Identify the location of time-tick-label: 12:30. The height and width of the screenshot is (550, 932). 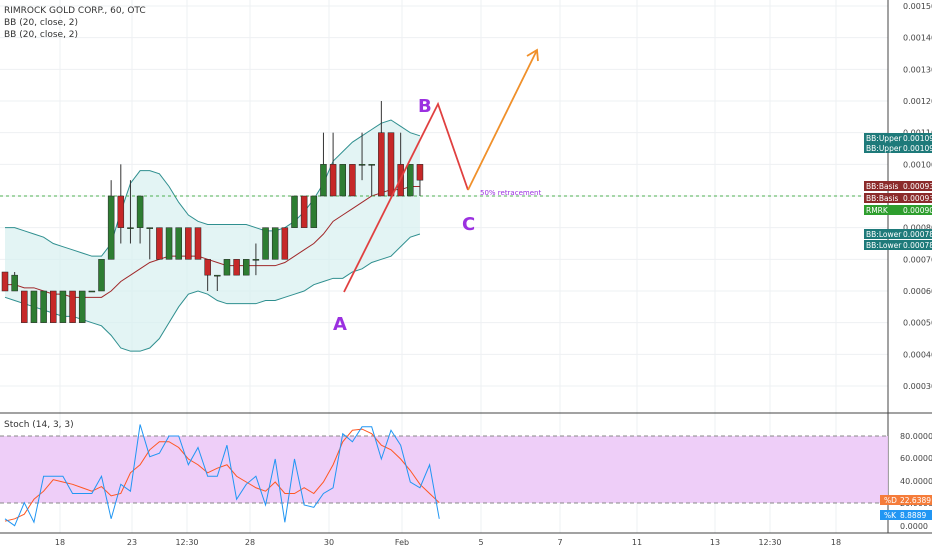
(186, 542).